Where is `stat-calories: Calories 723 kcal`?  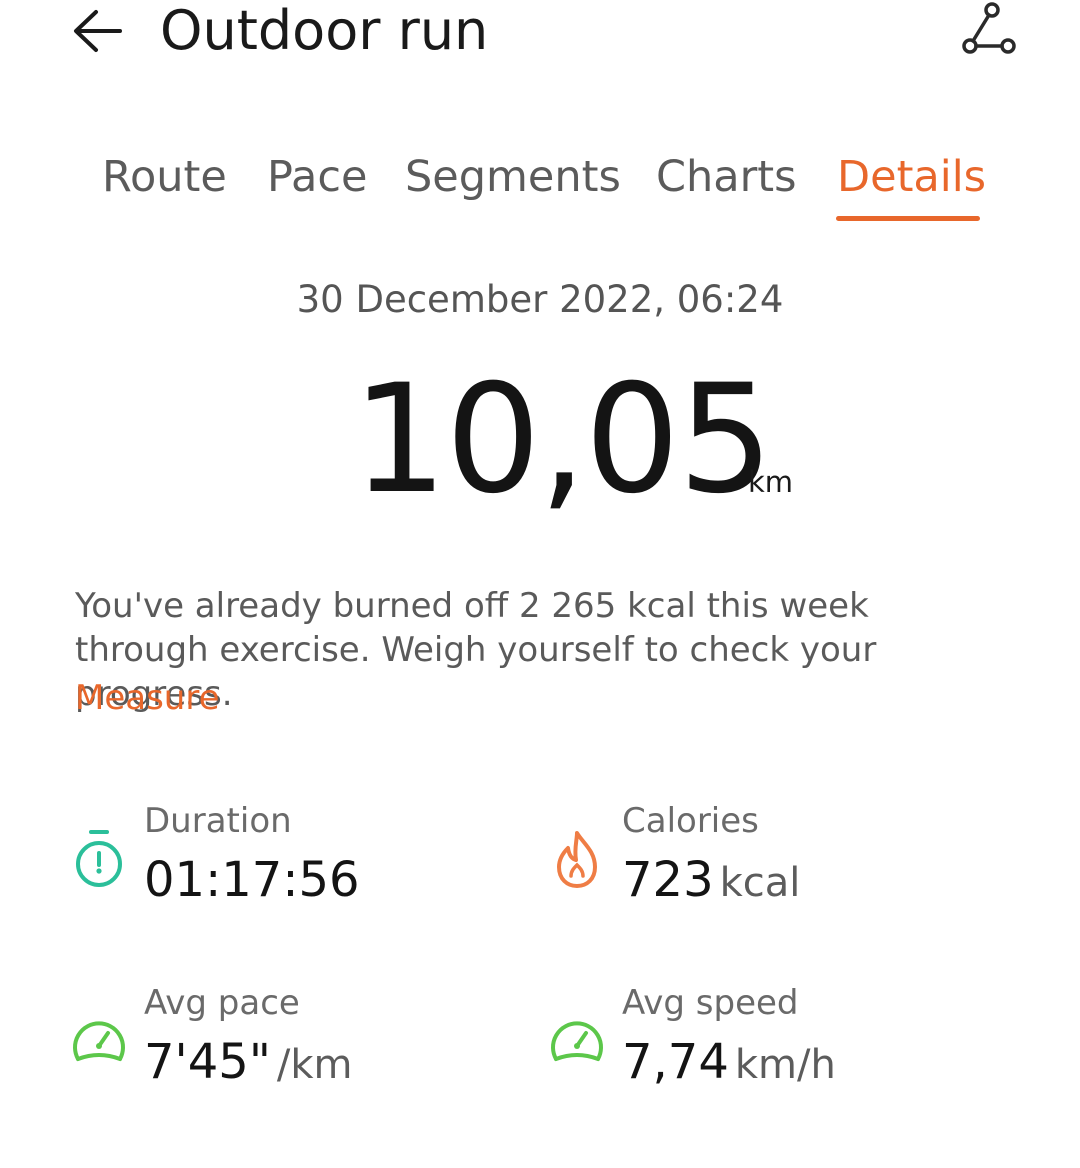
stat-calories: Calories 723 kcal is located at coordinates (774, 860).